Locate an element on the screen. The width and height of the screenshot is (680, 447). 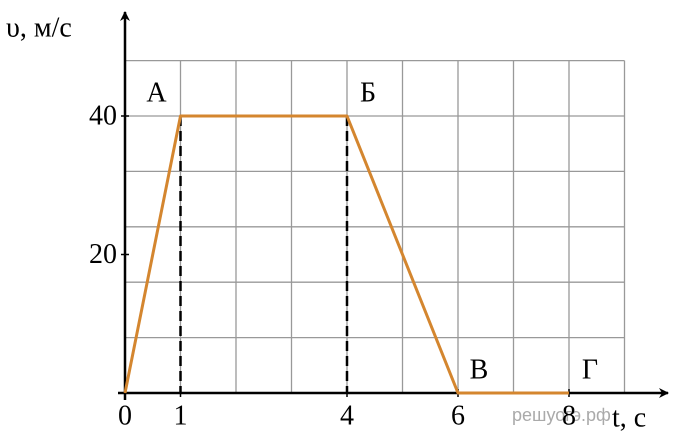
point-label: Б is located at coordinates (368, 92).